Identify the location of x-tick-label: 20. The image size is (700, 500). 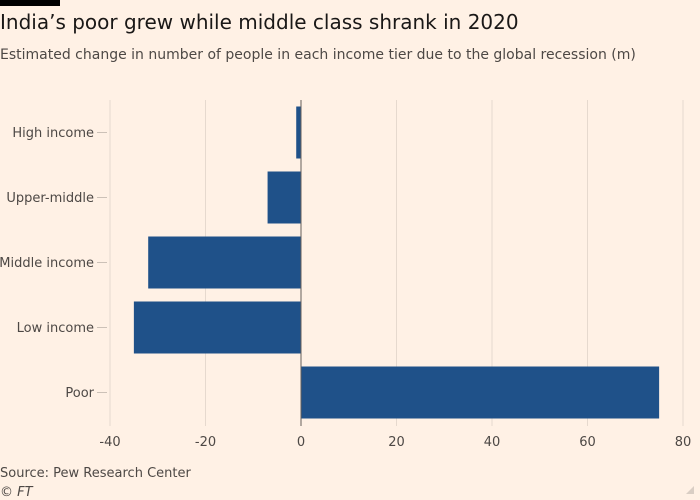
(396, 442).